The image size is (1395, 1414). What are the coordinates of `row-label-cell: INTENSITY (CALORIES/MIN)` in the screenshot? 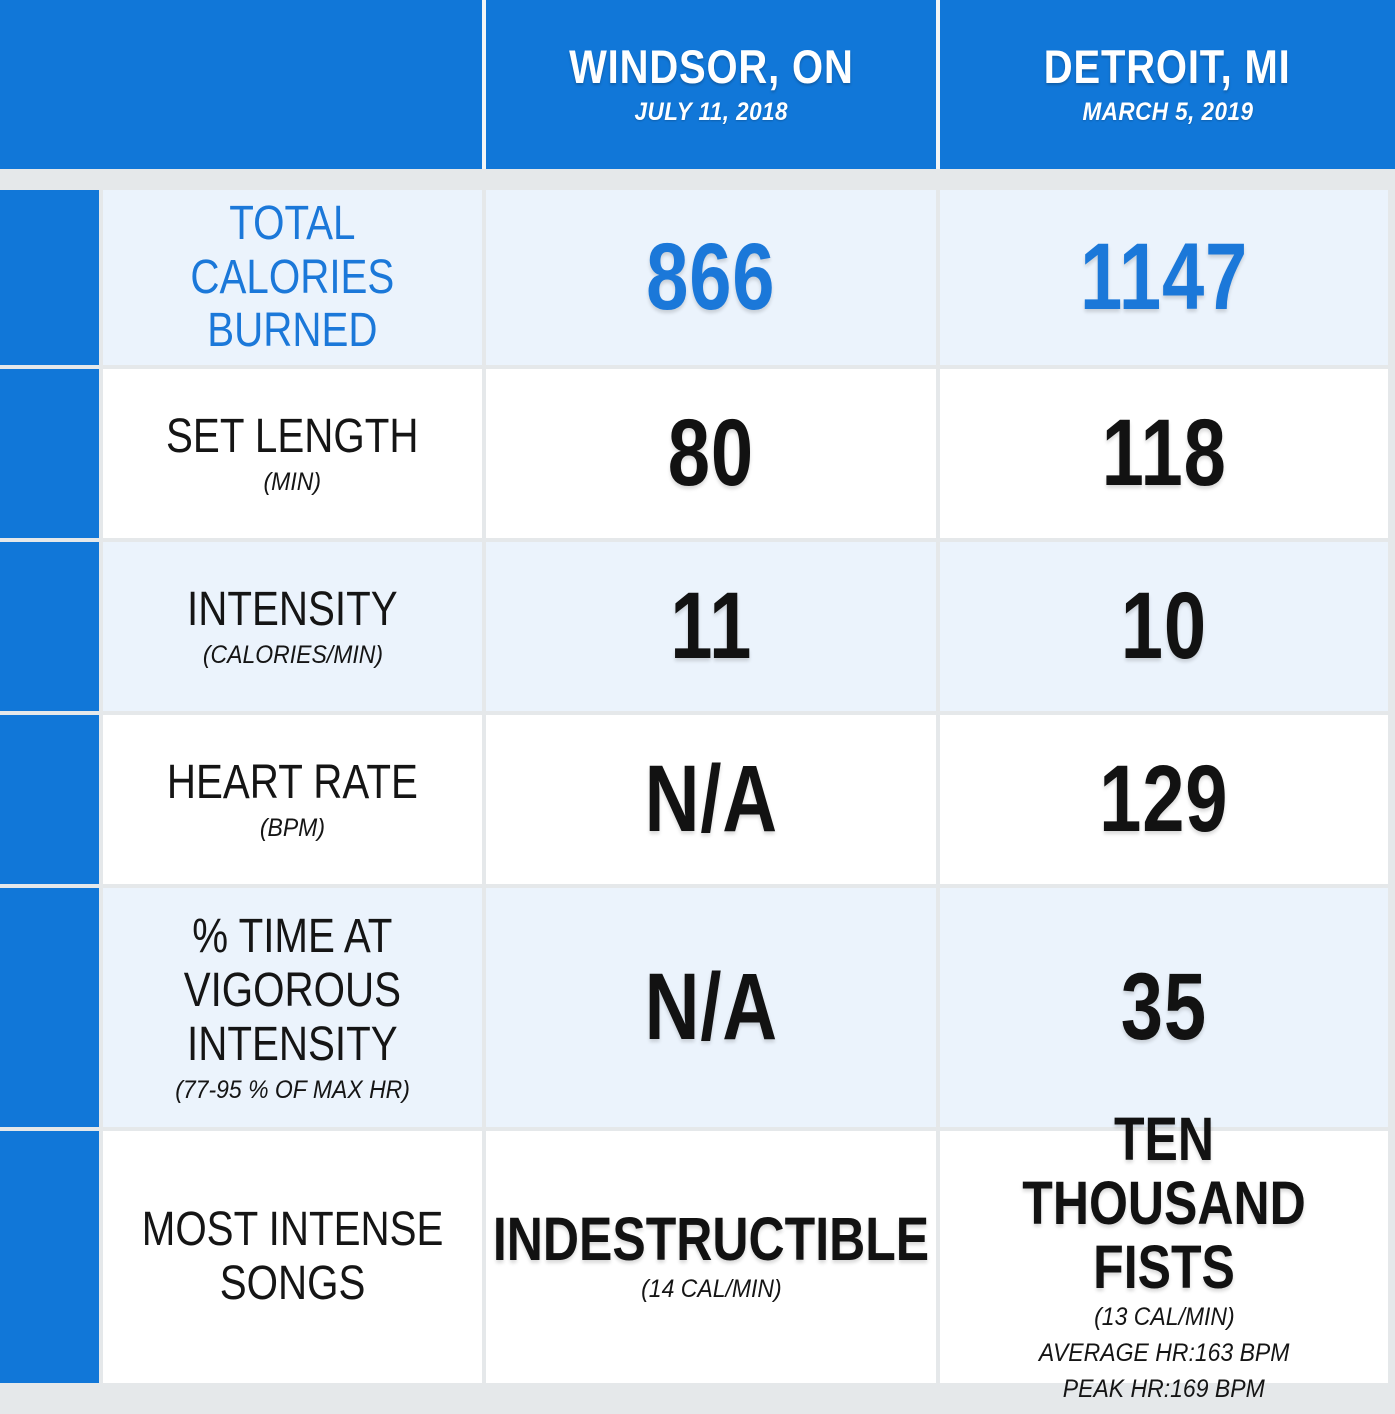 It's located at (292, 626).